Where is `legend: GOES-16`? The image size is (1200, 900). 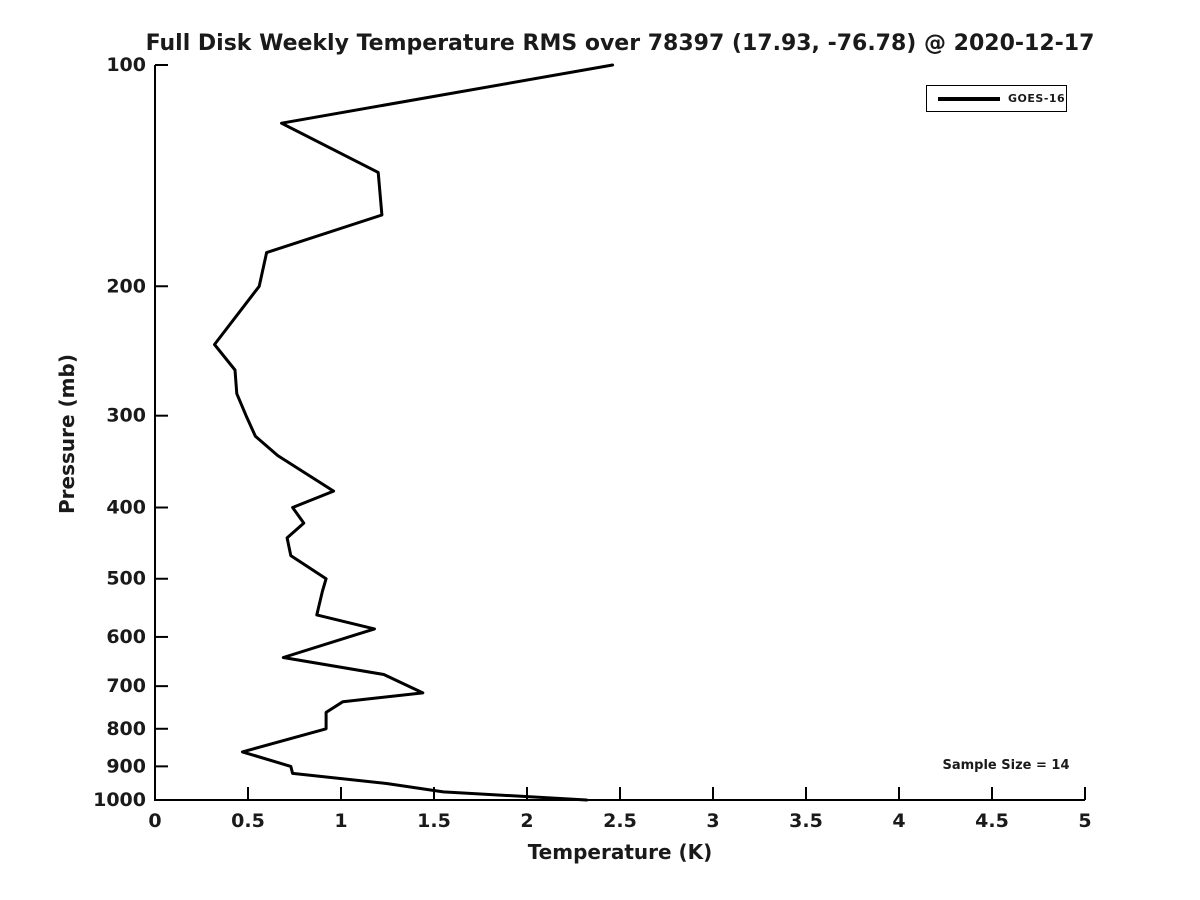
legend: GOES-16 is located at coordinates (996, 98).